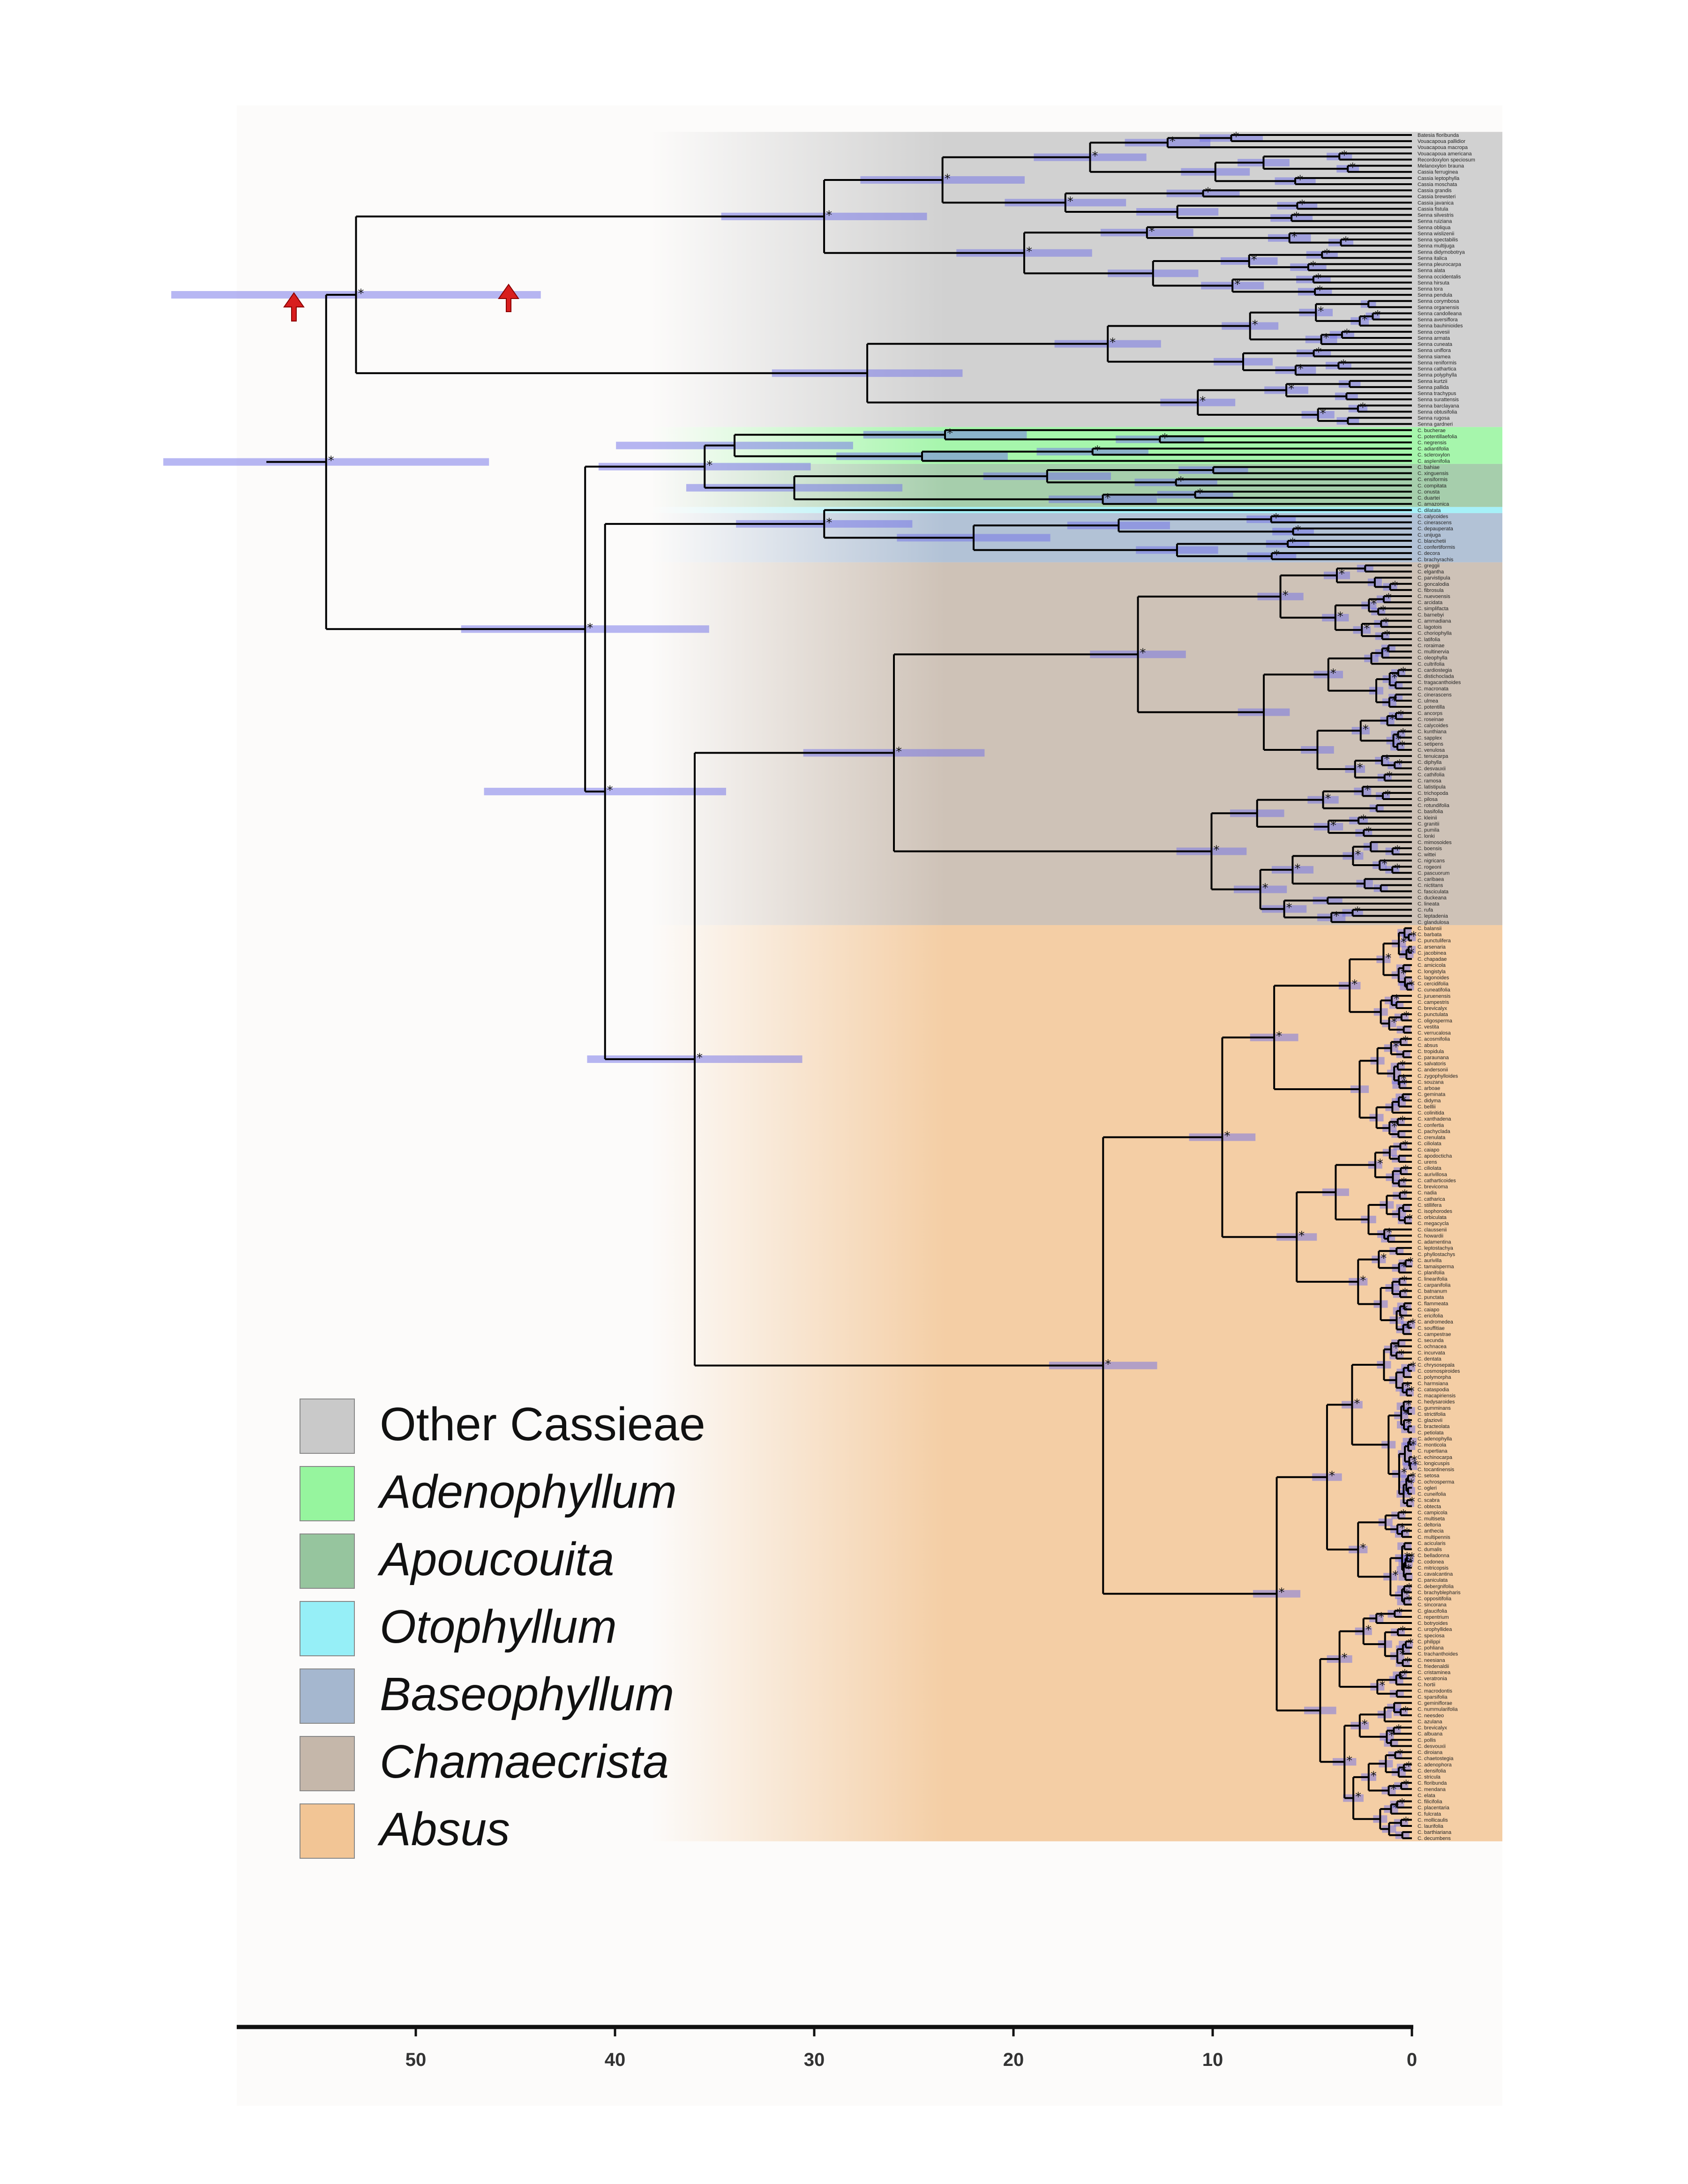 The height and width of the screenshot is (2184, 1688). Describe the element at coordinates (1429, 1501) in the screenshot. I see `tip-label: C. scabra` at that location.